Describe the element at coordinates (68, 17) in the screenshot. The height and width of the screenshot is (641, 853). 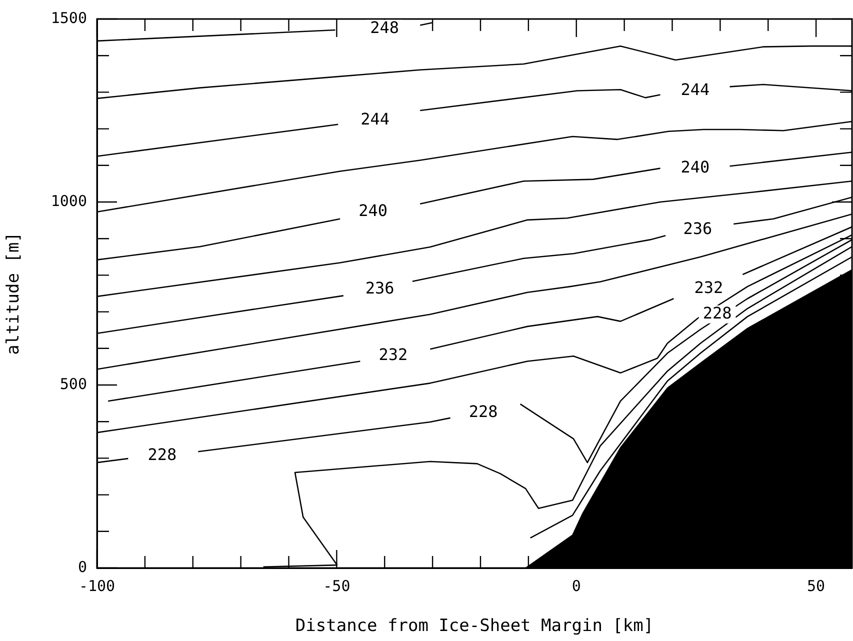
I see `y-tick-label: 1500` at that location.